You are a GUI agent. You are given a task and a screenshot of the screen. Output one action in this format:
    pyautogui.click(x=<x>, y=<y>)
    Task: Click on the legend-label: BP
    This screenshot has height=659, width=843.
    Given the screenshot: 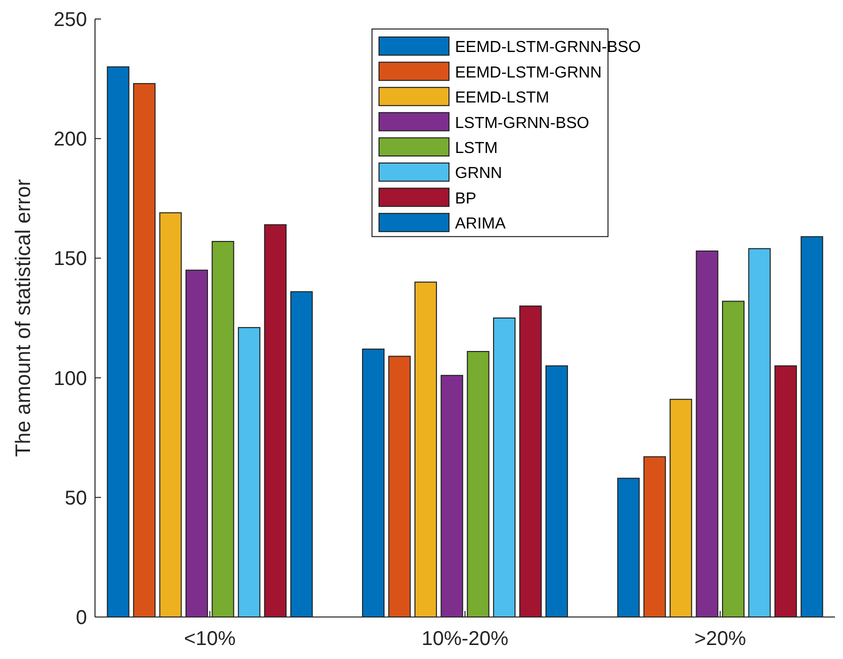 What is the action you would take?
    pyautogui.click(x=465, y=199)
    